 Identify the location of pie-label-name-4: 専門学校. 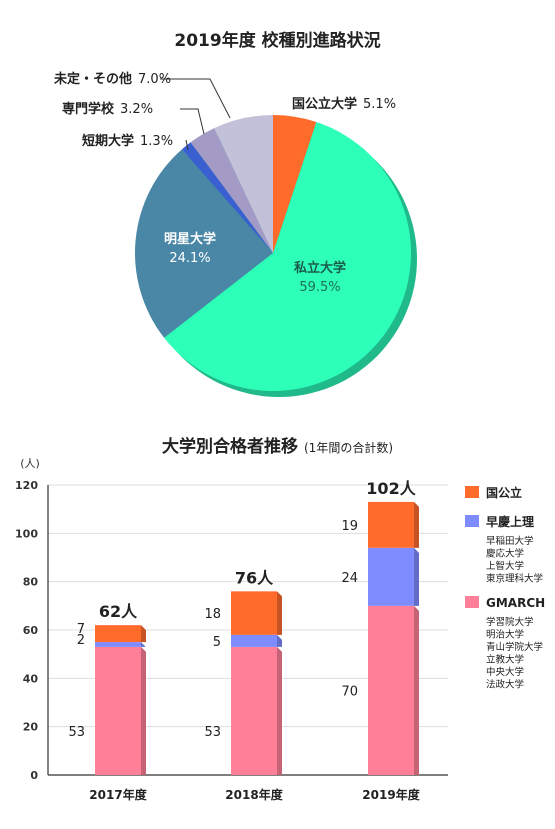
(88, 109).